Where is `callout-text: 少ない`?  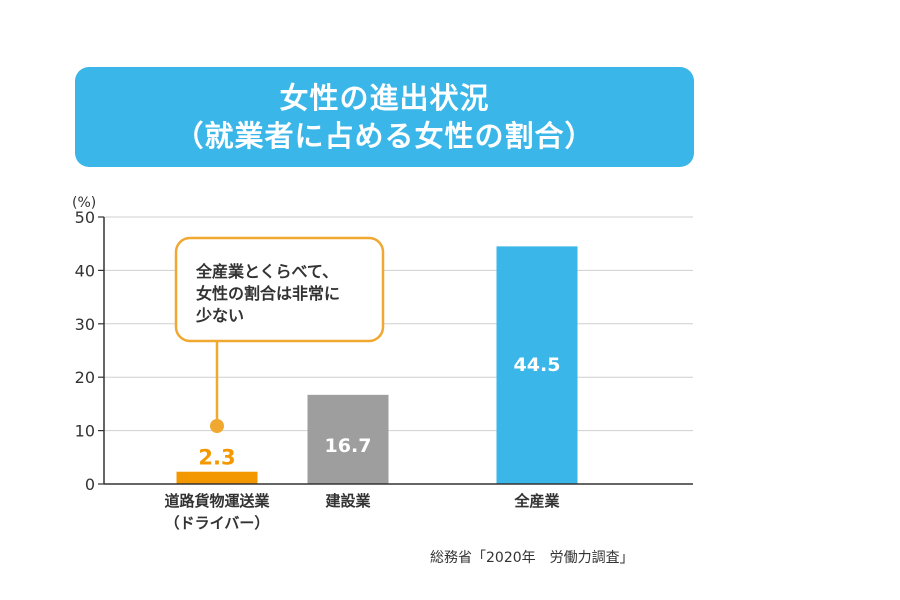
callout-text: 少ない is located at coordinates (219, 315).